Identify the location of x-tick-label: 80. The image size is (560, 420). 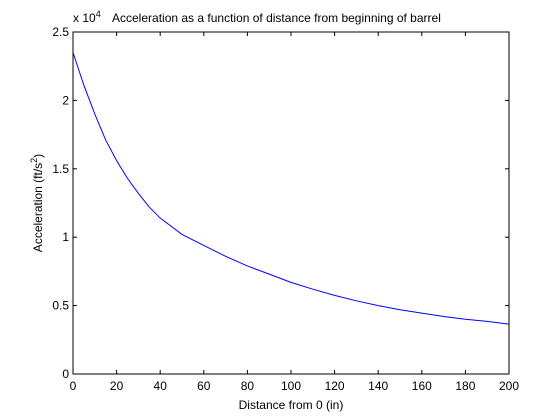
(248, 386).